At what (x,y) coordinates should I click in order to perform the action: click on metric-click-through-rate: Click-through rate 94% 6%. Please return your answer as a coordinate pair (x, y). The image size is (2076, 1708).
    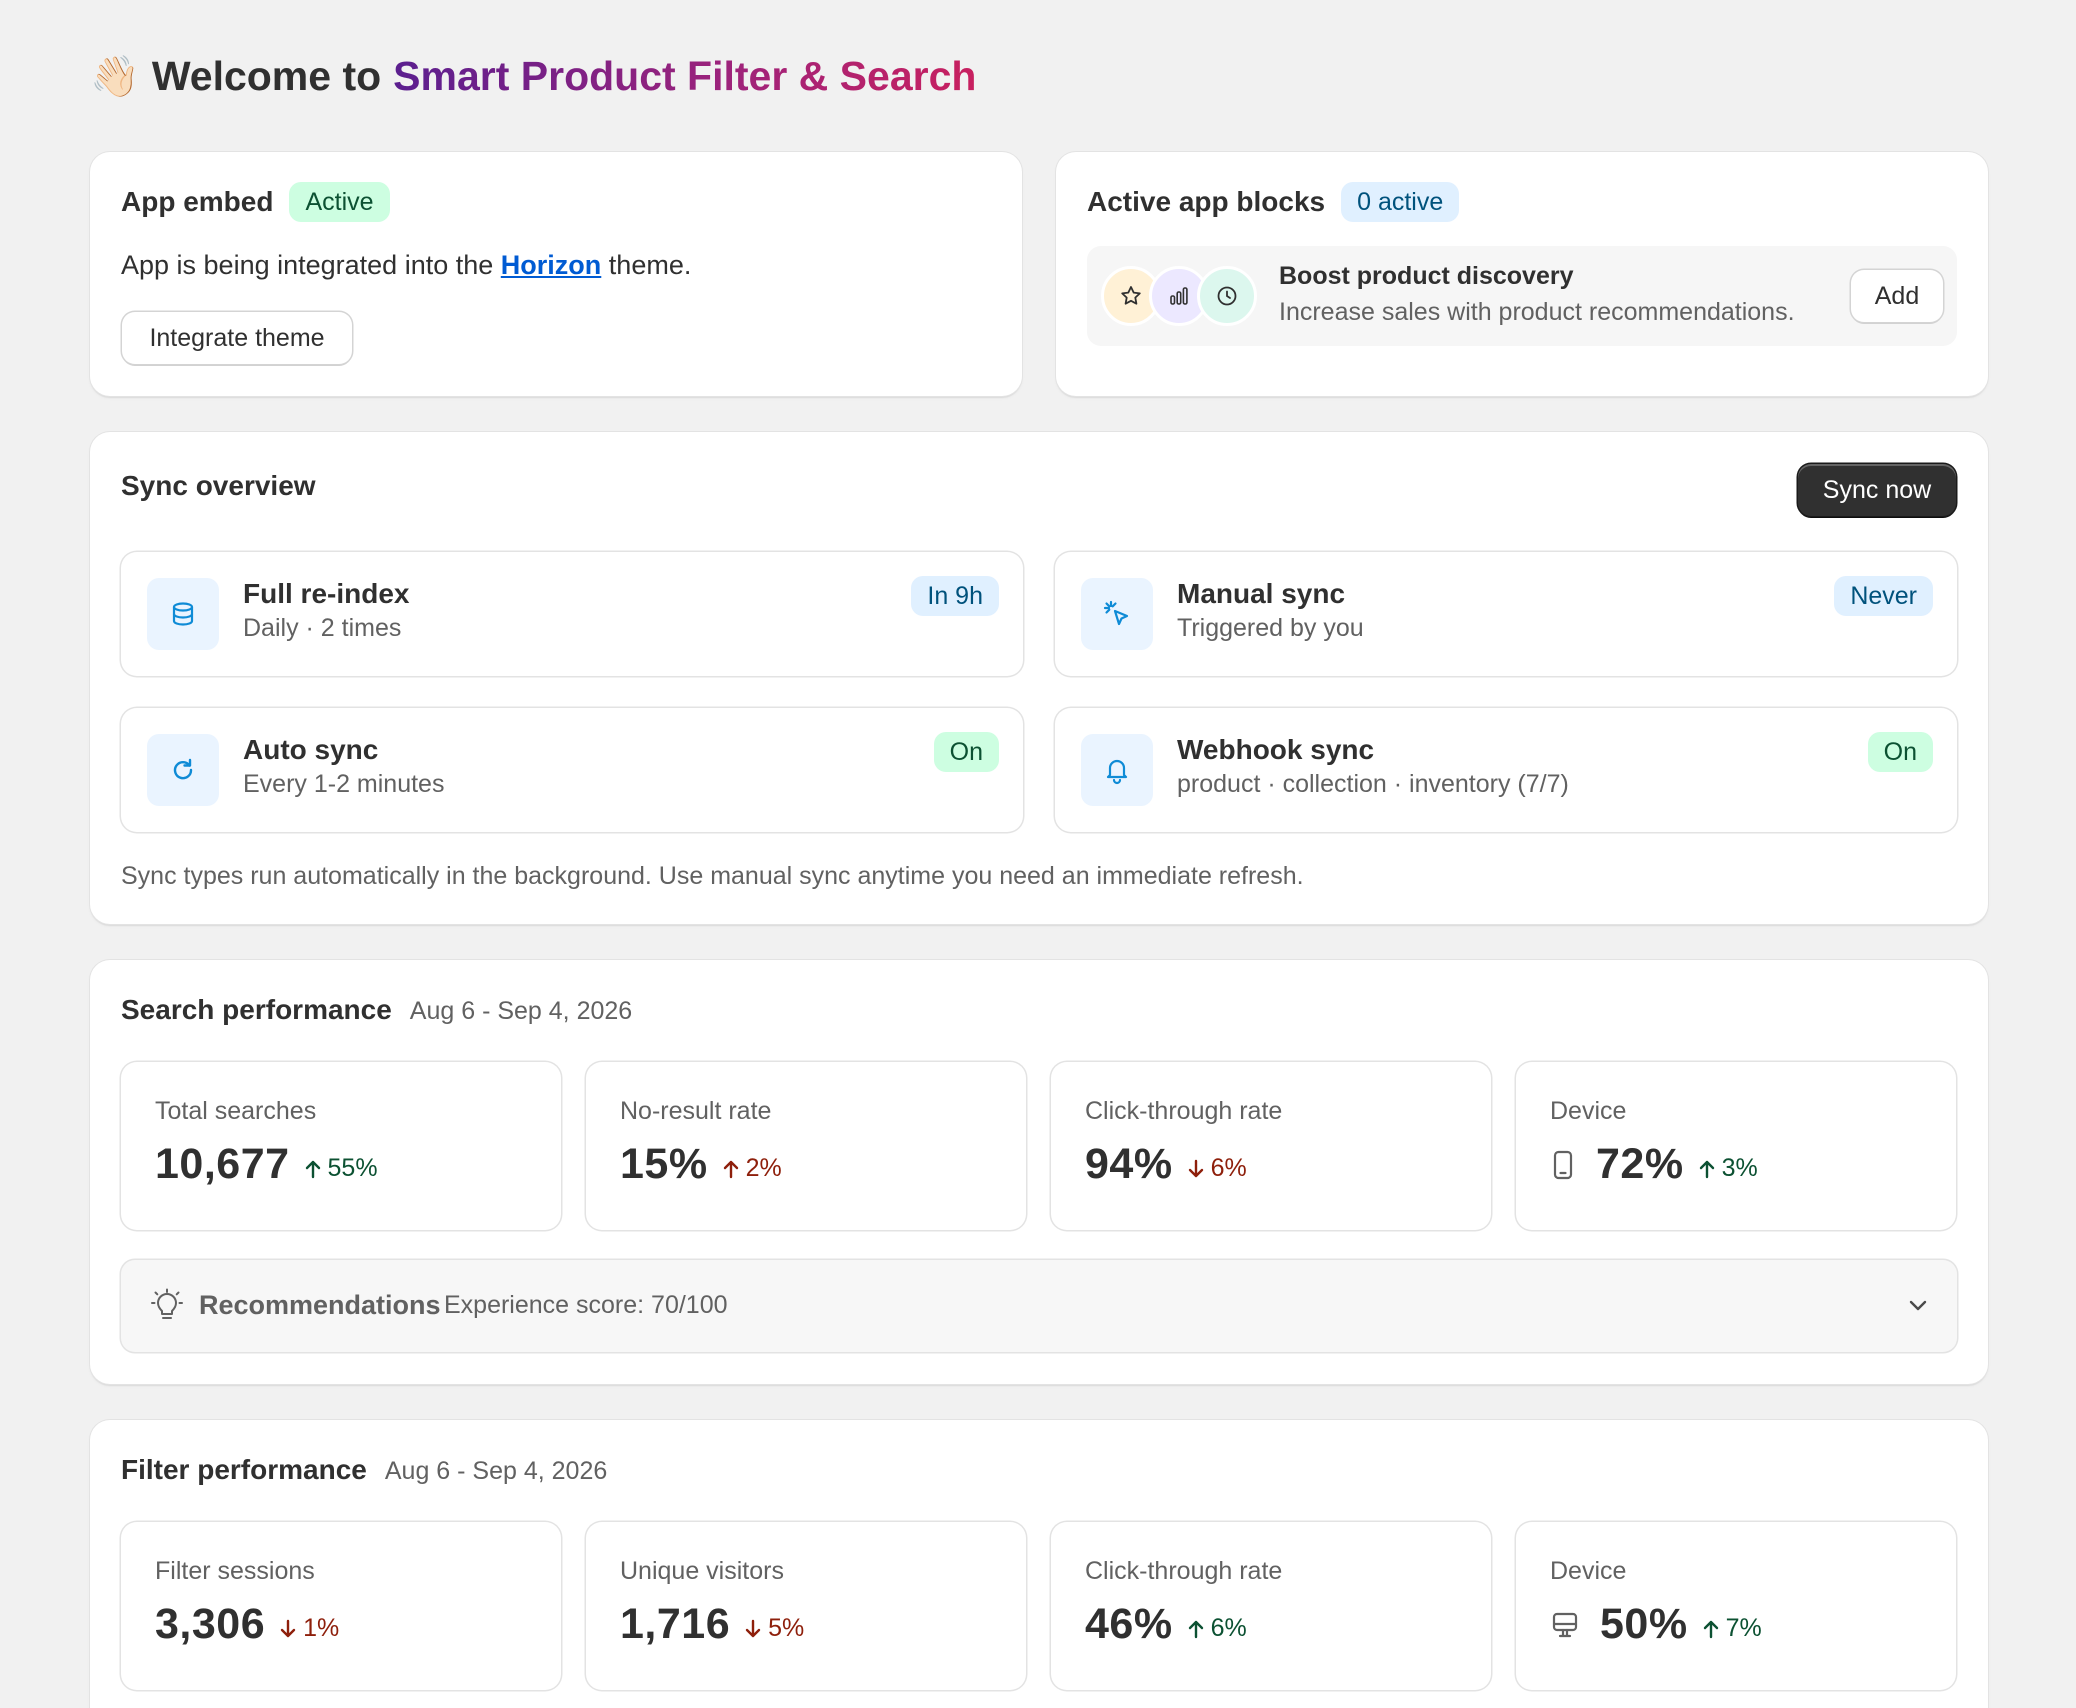
    Looking at the image, I should click on (1271, 1146).